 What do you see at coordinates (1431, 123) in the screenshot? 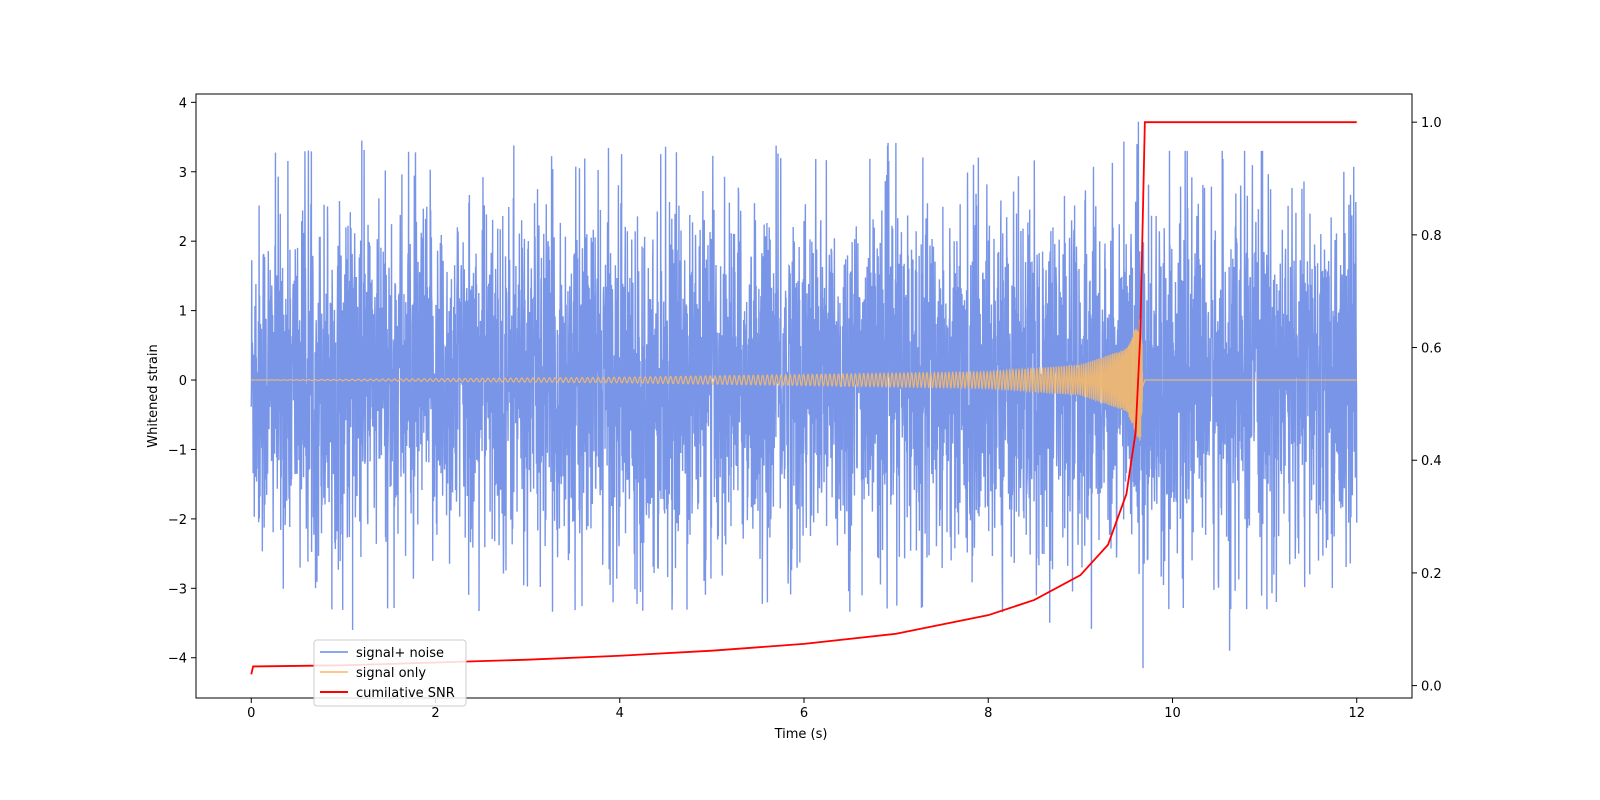
I see `y2-tick-label: 1.0` at bounding box center [1431, 123].